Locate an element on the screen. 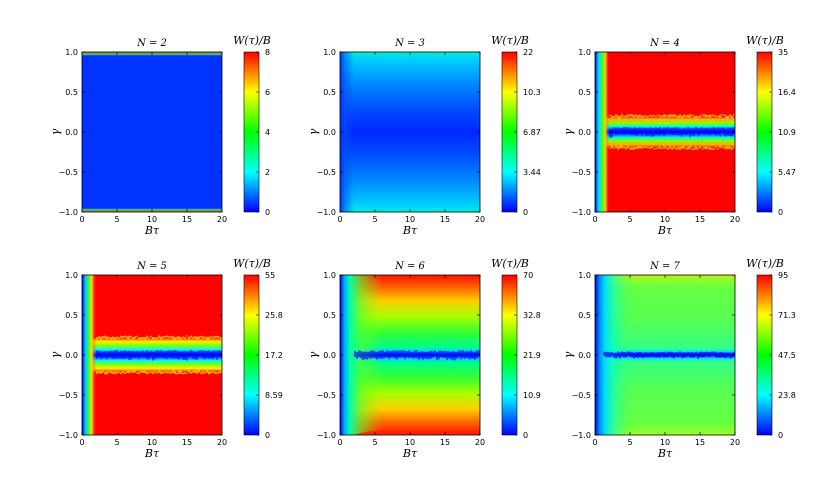 This screenshot has height=485, width=830. colorbar-tick-label: 6.87 is located at coordinates (532, 132).